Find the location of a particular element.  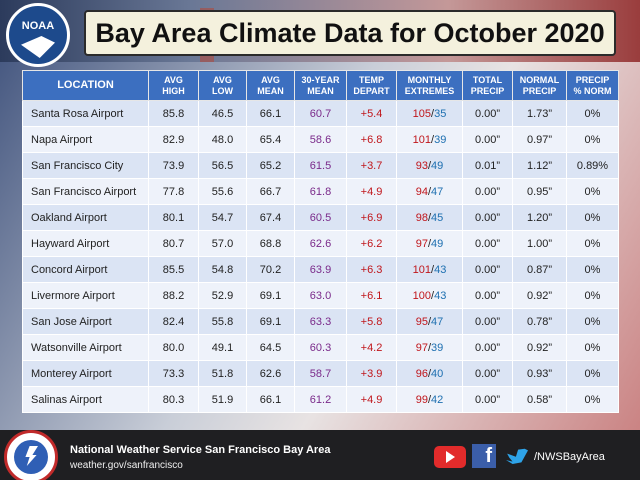

cell-avg-low: 49.1 is located at coordinates (222, 347).